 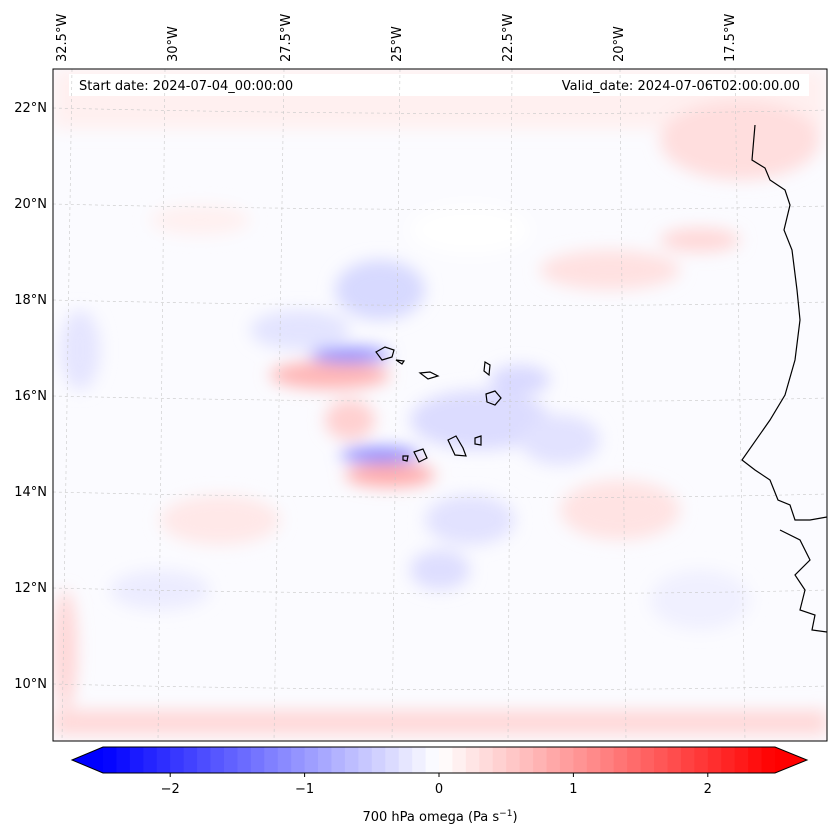 I want to click on lat-label: 14°N, so click(x=30, y=492).